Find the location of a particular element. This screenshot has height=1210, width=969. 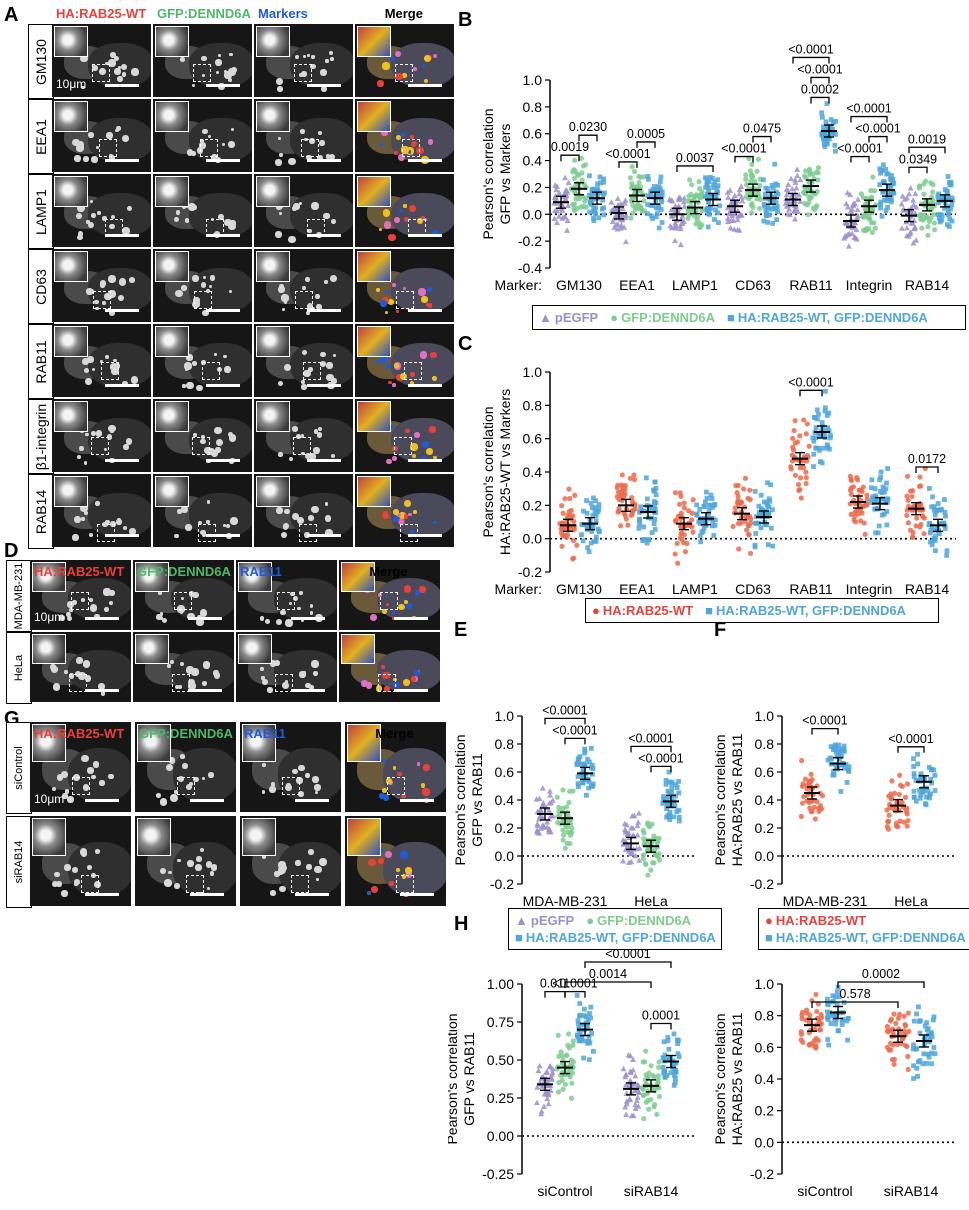

p-value: 0.0002 is located at coordinates (820, 89).